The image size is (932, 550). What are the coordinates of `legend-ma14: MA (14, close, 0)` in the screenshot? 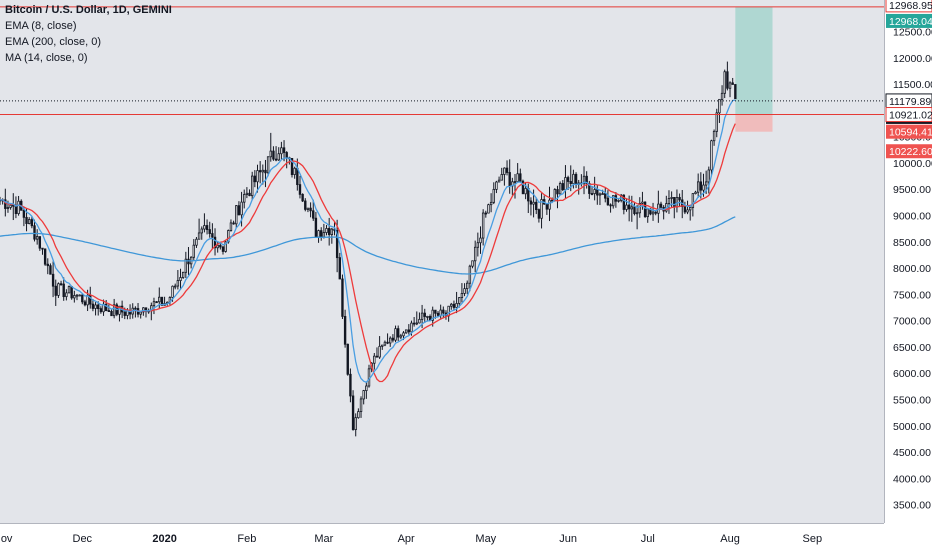 It's located at (46, 58).